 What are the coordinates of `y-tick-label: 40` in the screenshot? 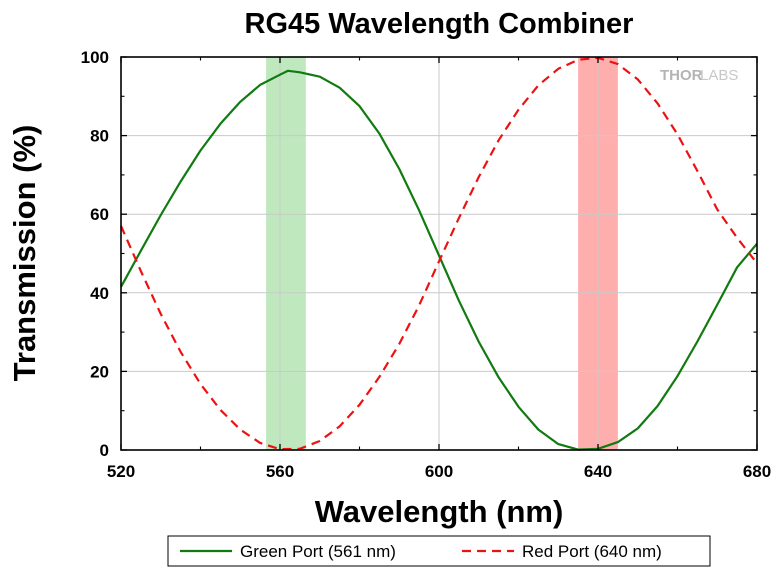 It's located at (99, 293).